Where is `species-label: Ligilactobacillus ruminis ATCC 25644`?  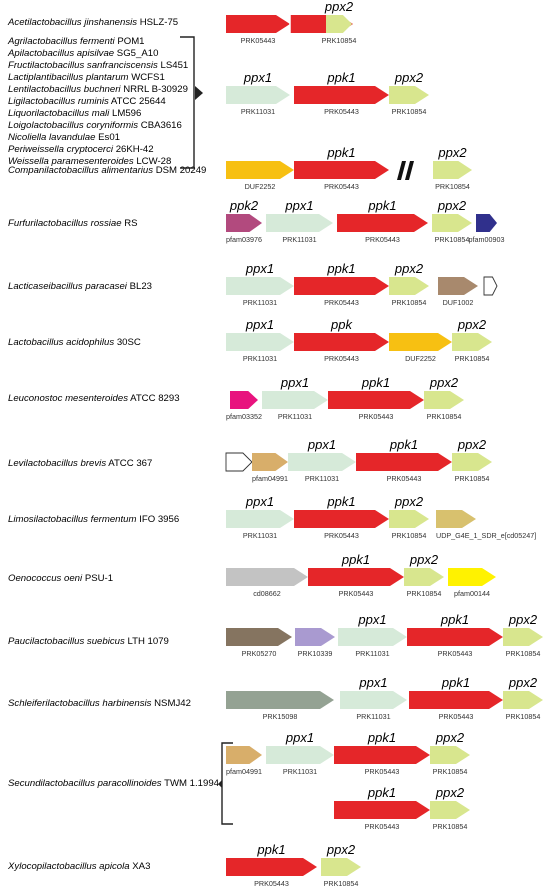
species-label: Ligilactobacillus ruminis ATCC 25644 is located at coordinates (87, 101).